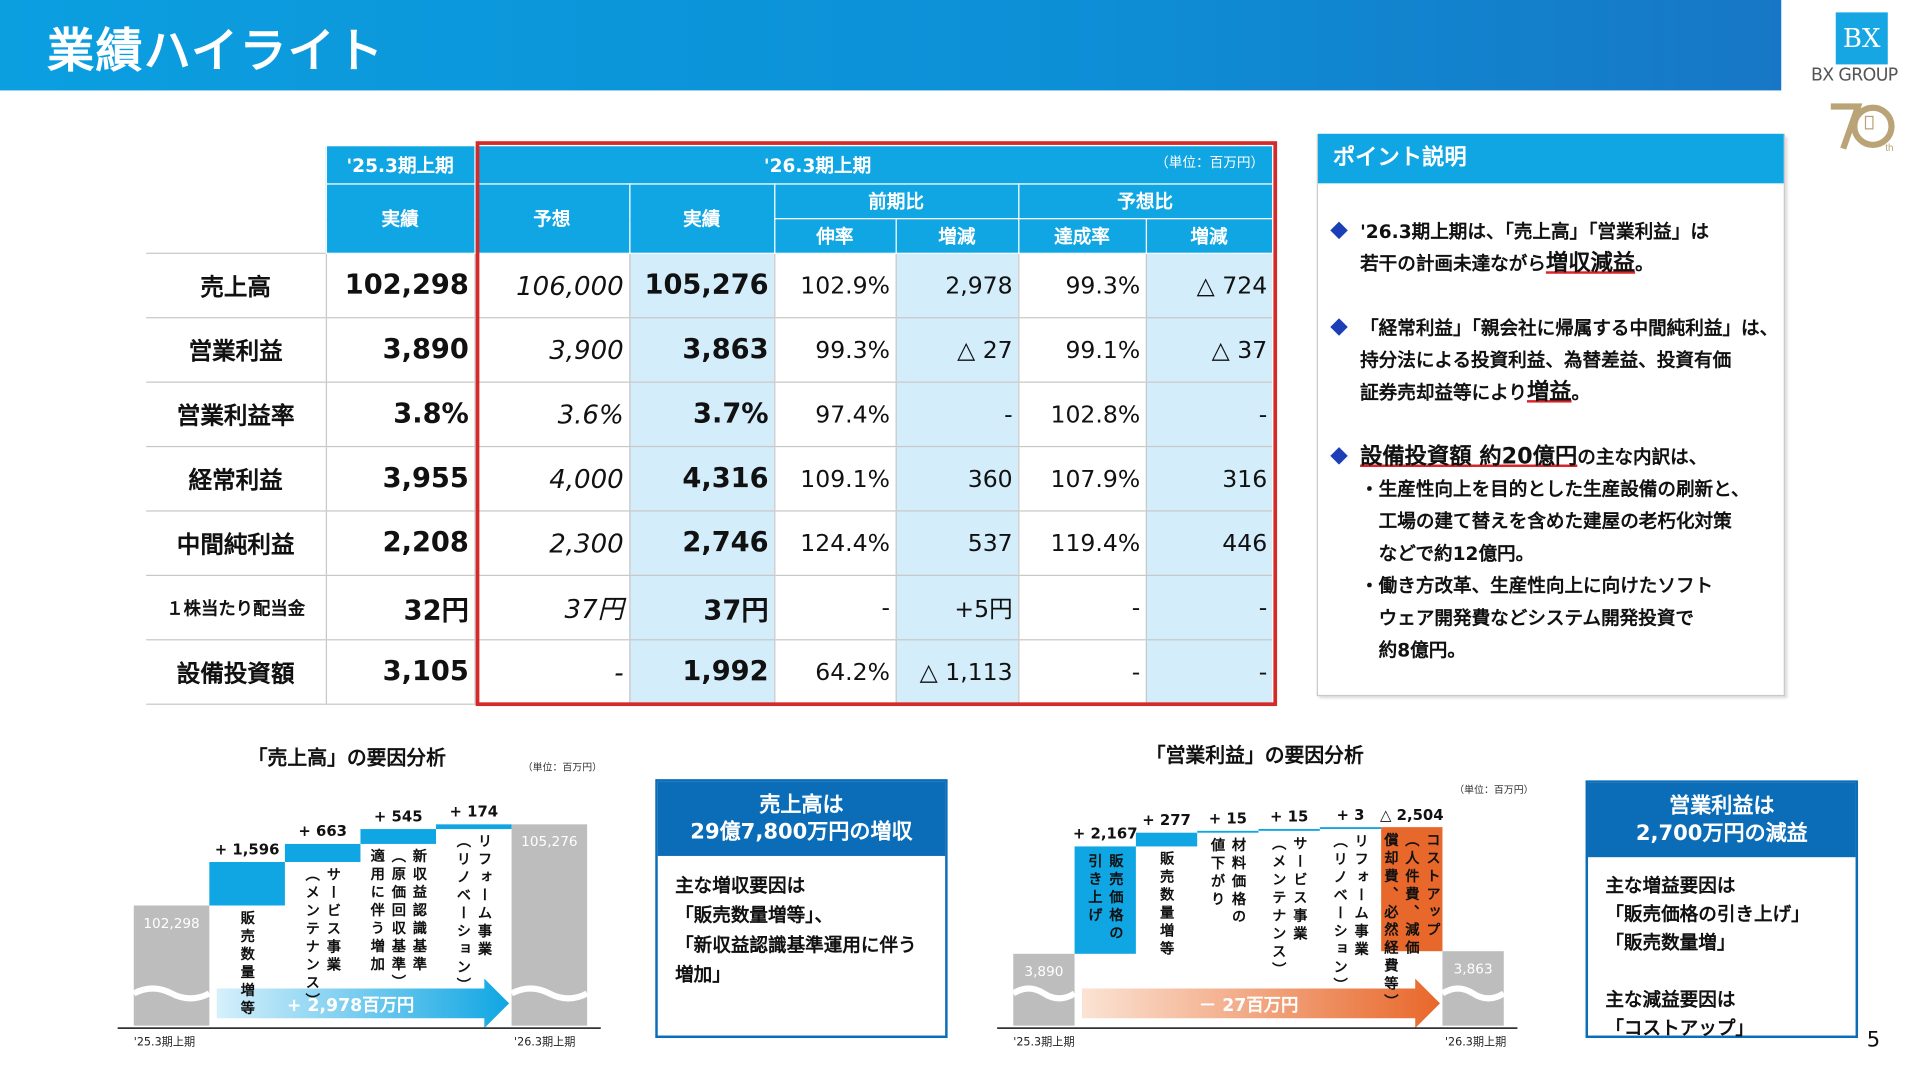 This screenshot has width=1920, height=1080. Describe the element at coordinates (1572, 489) in the screenshot. I see `point-line: ・生産性向上を目的とした生産設備の刷新と、` at that location.